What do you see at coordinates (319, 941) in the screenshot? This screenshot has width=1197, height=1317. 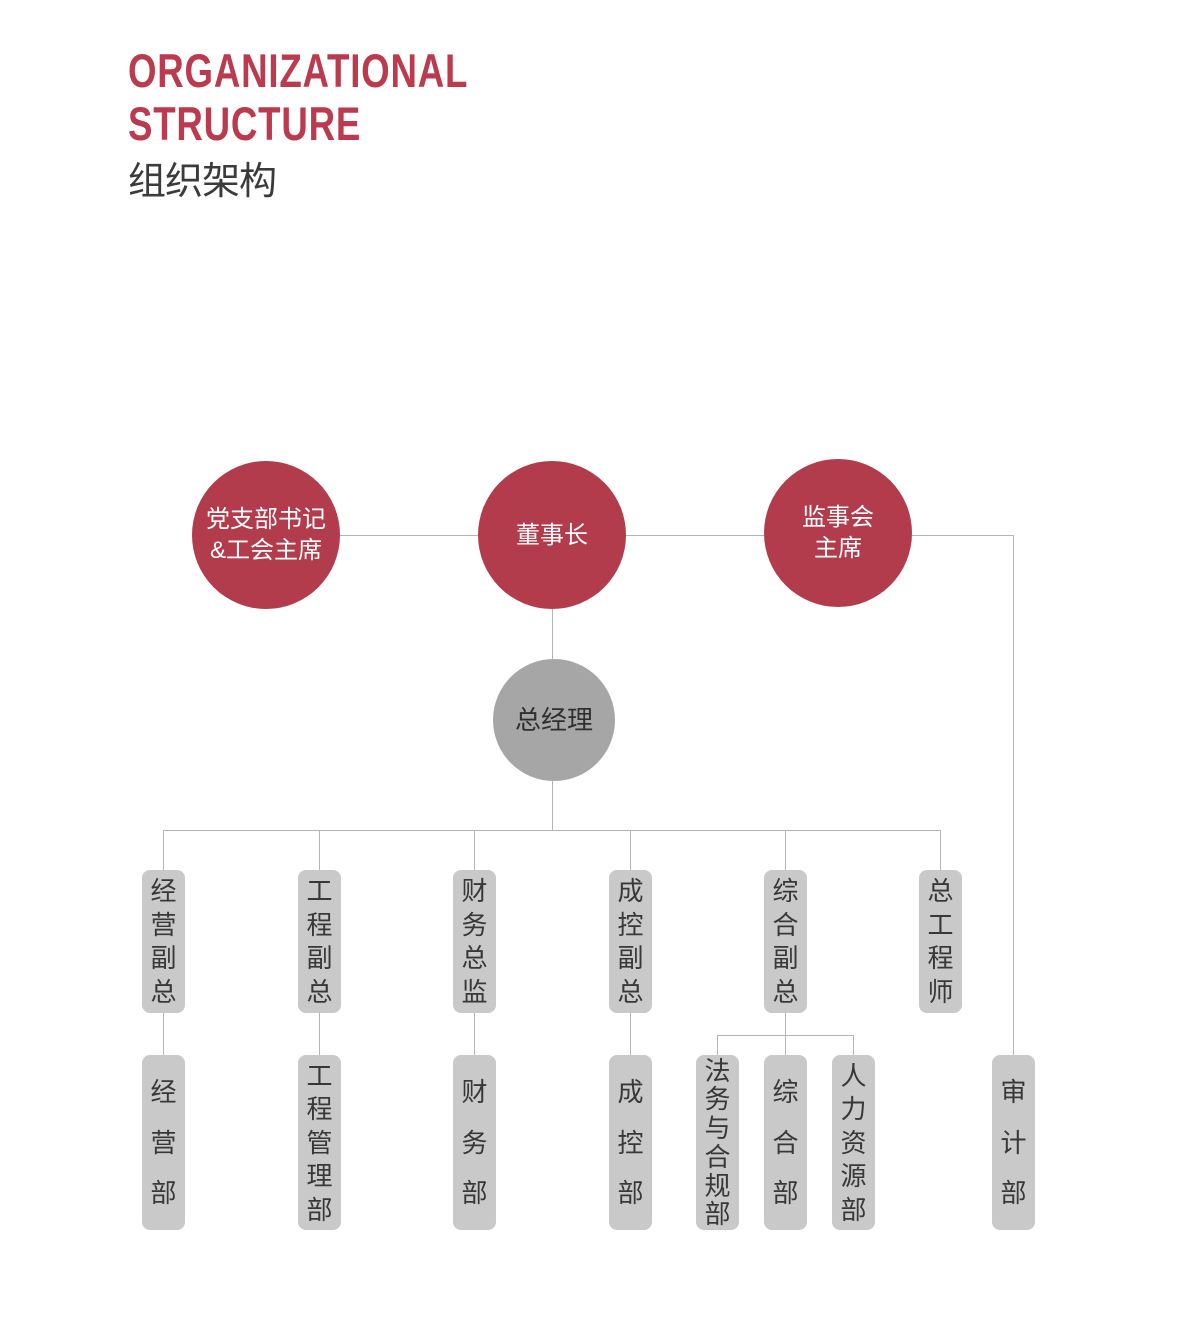 I see `box-engineering-vp: 工程副总` at bounding box center [319, 941].